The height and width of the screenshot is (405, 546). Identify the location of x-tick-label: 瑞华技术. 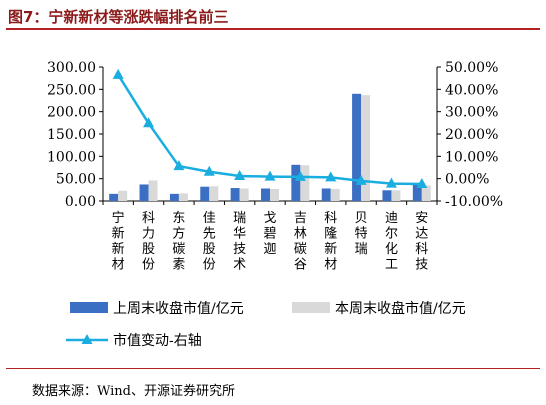
(239, 242).